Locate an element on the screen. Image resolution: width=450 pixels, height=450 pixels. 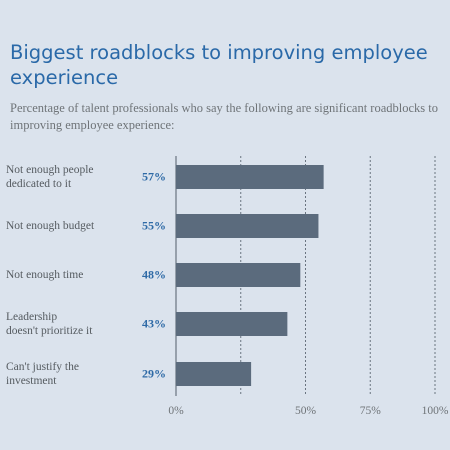
value-label: 55% is located at coordinates (154, 225).